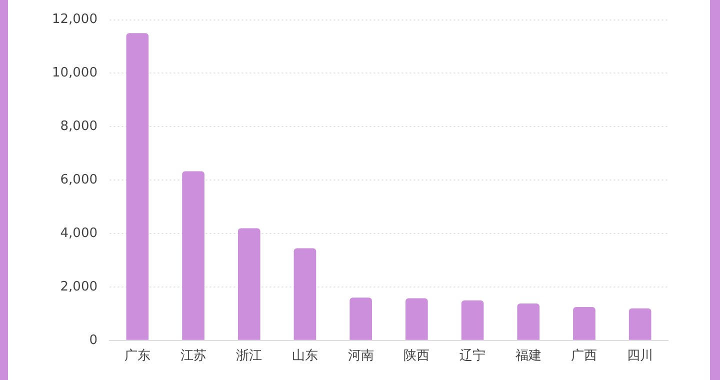 The height and width of the screenshot is (380, 720). Describe the element at coordinates (528, 356) in the screenshot. I see `x-tick-label: 福建` at that location.